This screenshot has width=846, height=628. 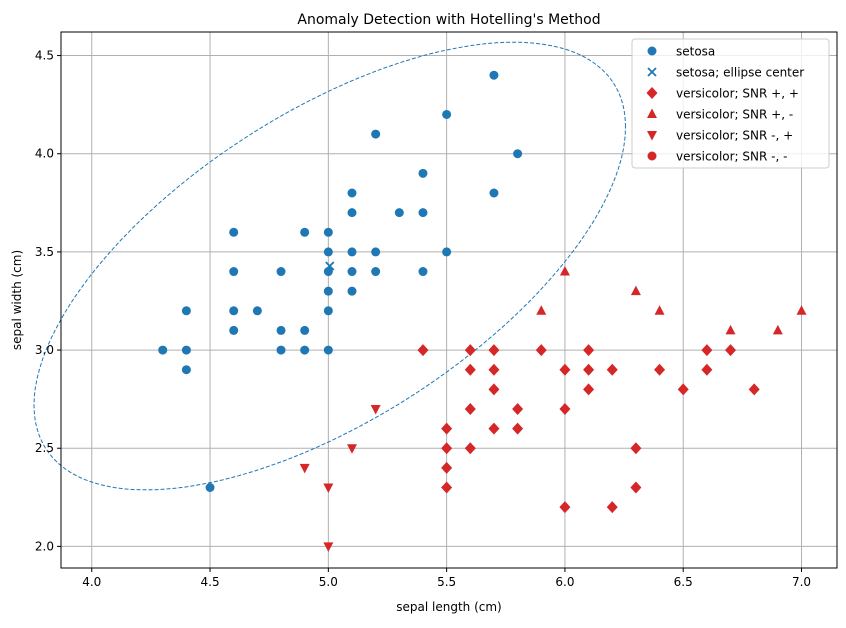 What do you see at coordinates (652, 93) in the screenshot?
I see `legend-marker-diamond` at bounding box center [652, 93].